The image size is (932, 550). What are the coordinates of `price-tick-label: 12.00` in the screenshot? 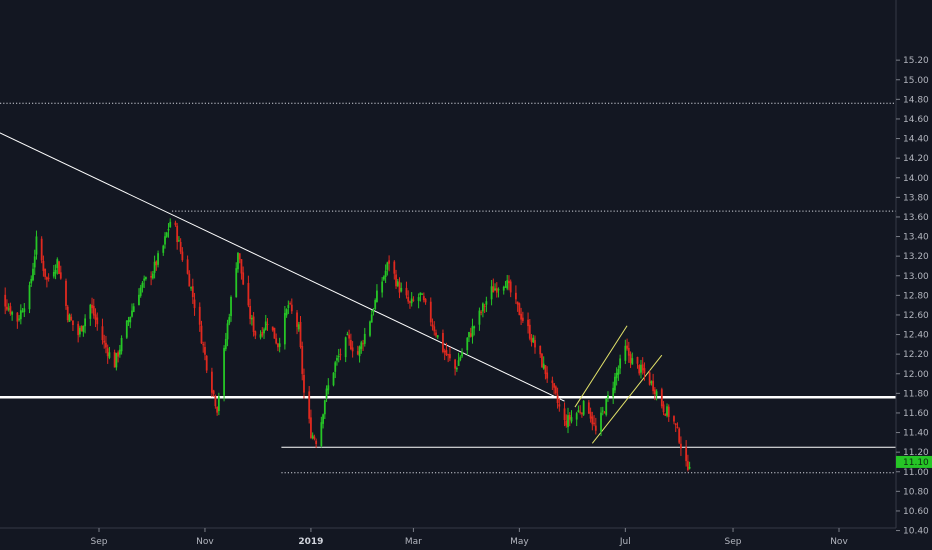 It's located at (916, 375).